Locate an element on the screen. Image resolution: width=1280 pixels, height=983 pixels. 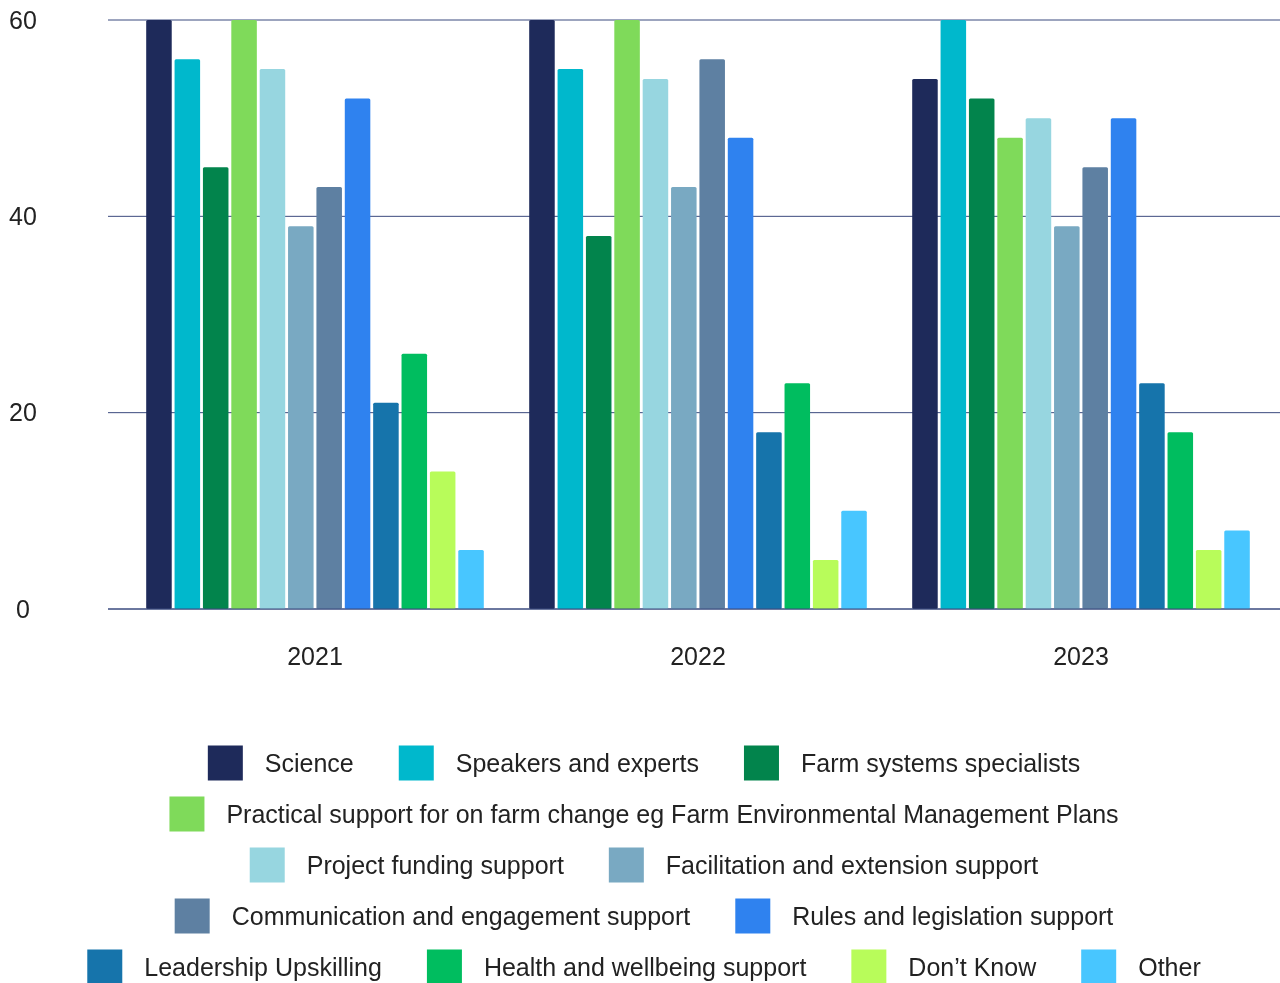
legend-label: Project funding support is located at coordinates (435, 864).